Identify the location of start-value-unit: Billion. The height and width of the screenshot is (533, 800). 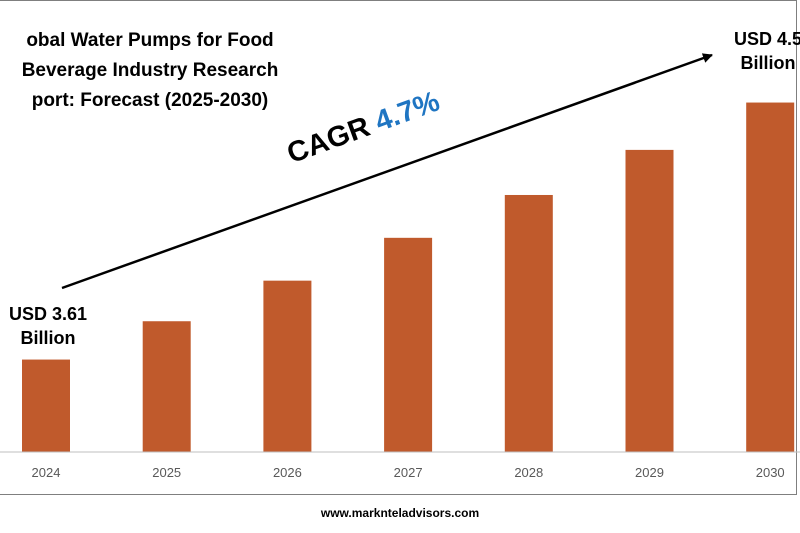
(48, 338).